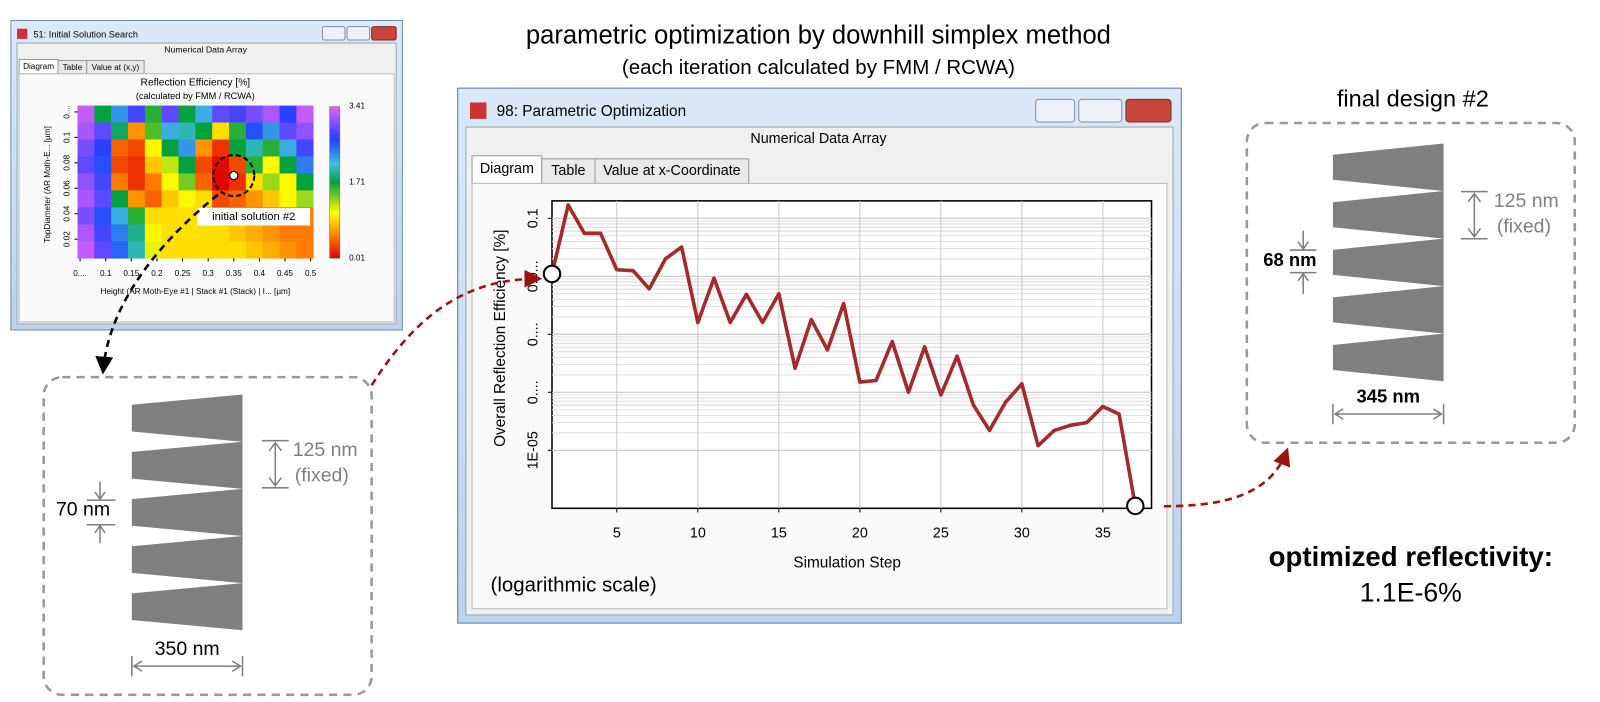 The image size is (1600, 702). Describe the element at coordinates (183, 273) in the screenshot. I see `x-tick-label: 0.25` at that location.